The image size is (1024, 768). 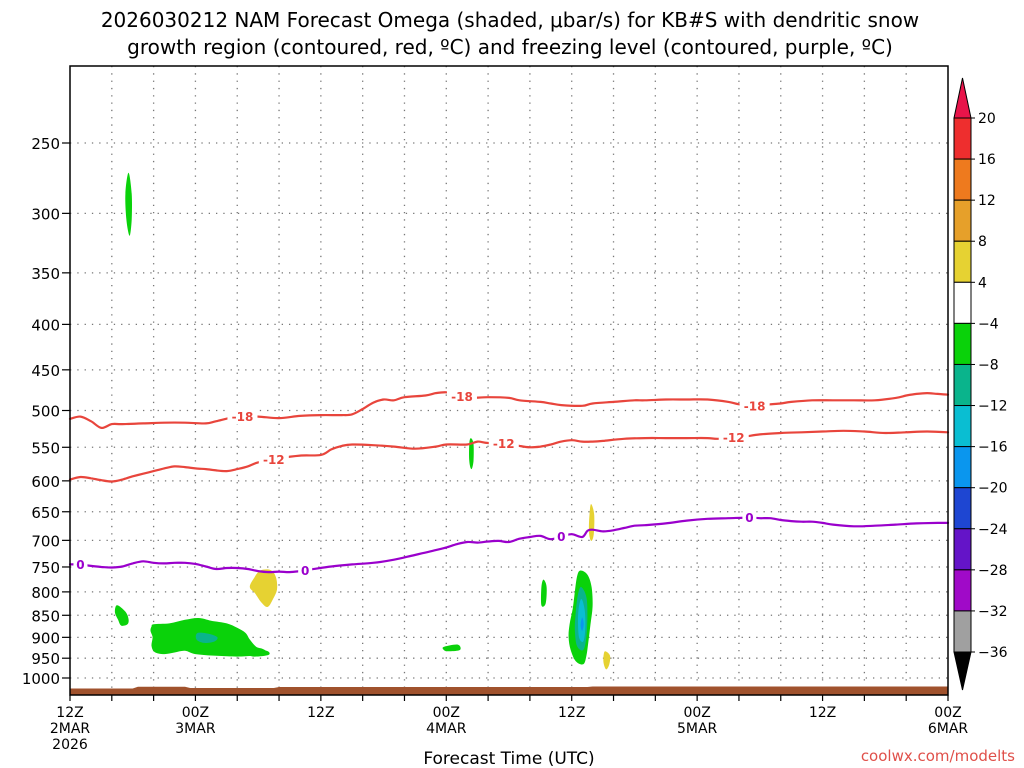 What do you see at coordinates (982, 242) in the screenshot?
I see `colorbar-label-3: 8` at bounding box center [982, 242].